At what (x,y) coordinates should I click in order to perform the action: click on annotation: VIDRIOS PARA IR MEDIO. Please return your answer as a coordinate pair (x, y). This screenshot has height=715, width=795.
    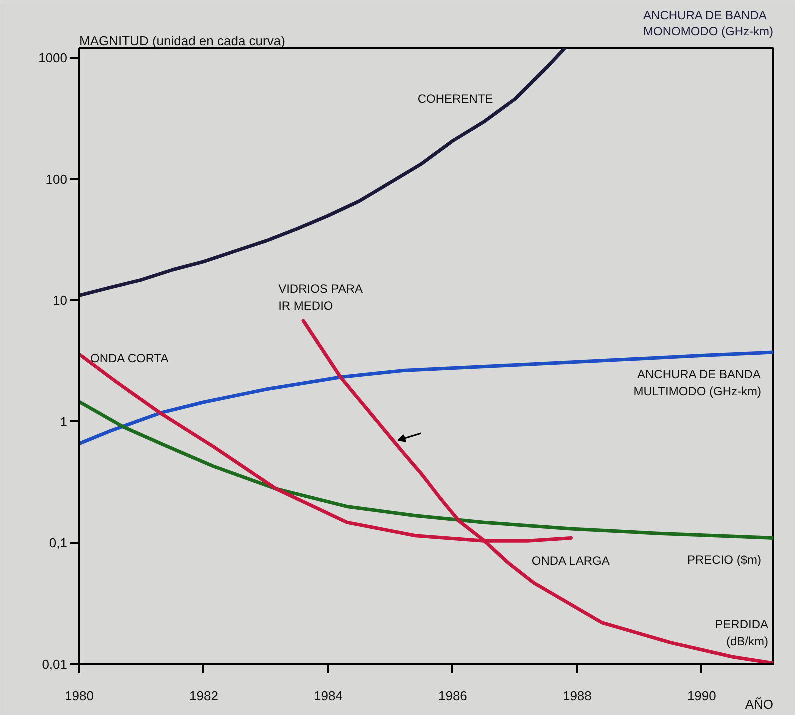
    Looking at the image, I should click on (321, 297).